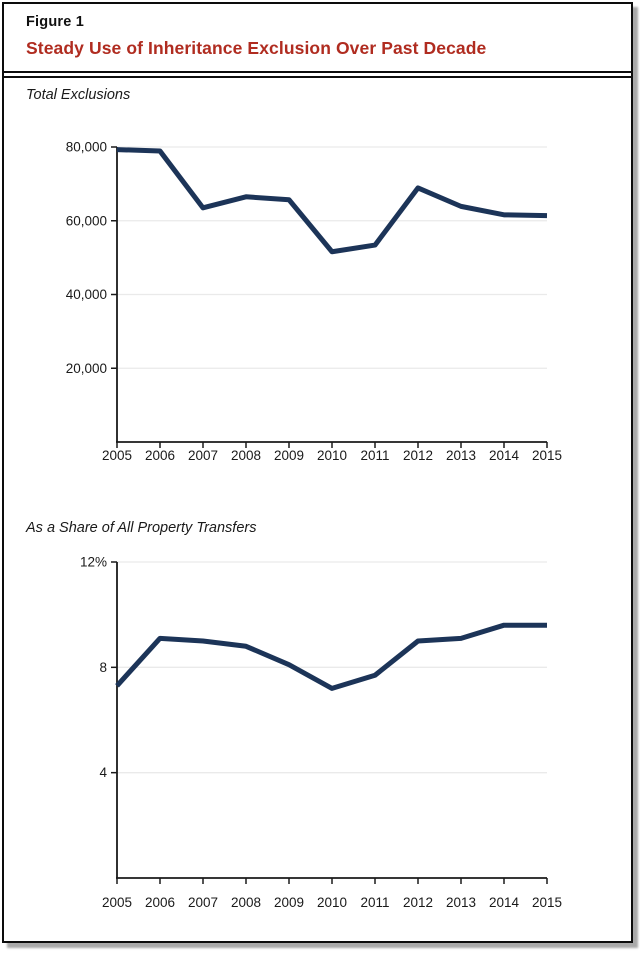  What do you see at coordinates (86, 147) in the screenshot?
I see `y-tick-label: 80,000` at bounding box center [86, 147].